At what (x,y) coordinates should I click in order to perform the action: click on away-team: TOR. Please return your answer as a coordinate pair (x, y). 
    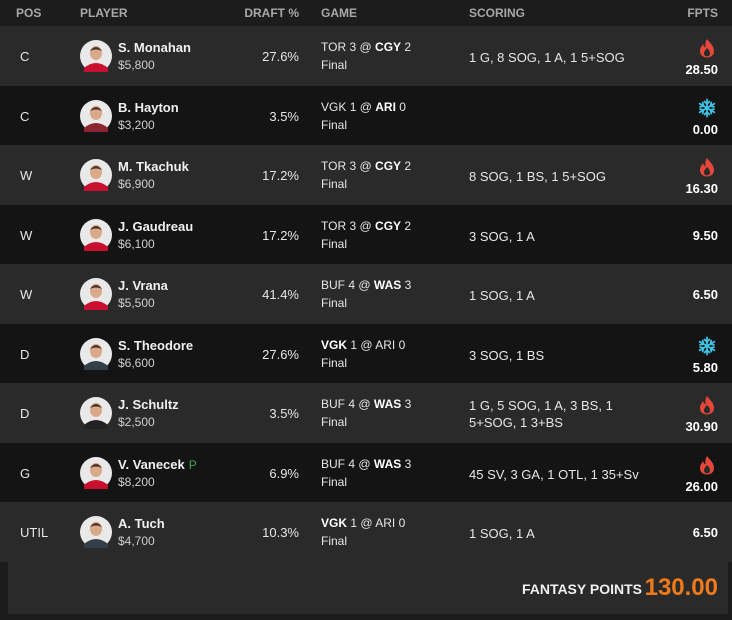
    Looking at the image, I should click on (334, 47).